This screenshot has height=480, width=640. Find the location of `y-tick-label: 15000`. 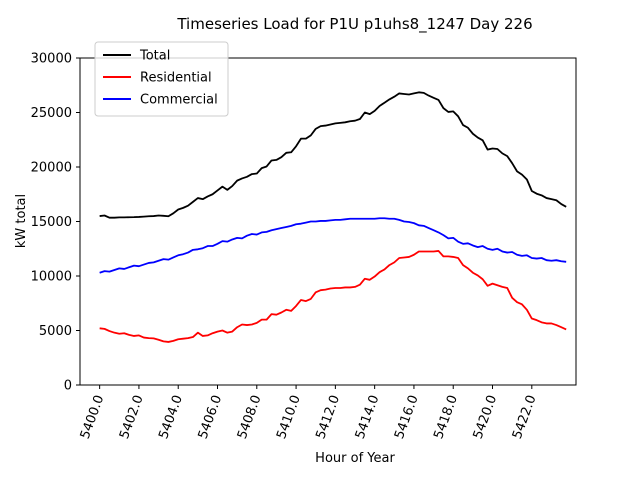

y-tick-label: 15000 is located at coordinates (51, 222).